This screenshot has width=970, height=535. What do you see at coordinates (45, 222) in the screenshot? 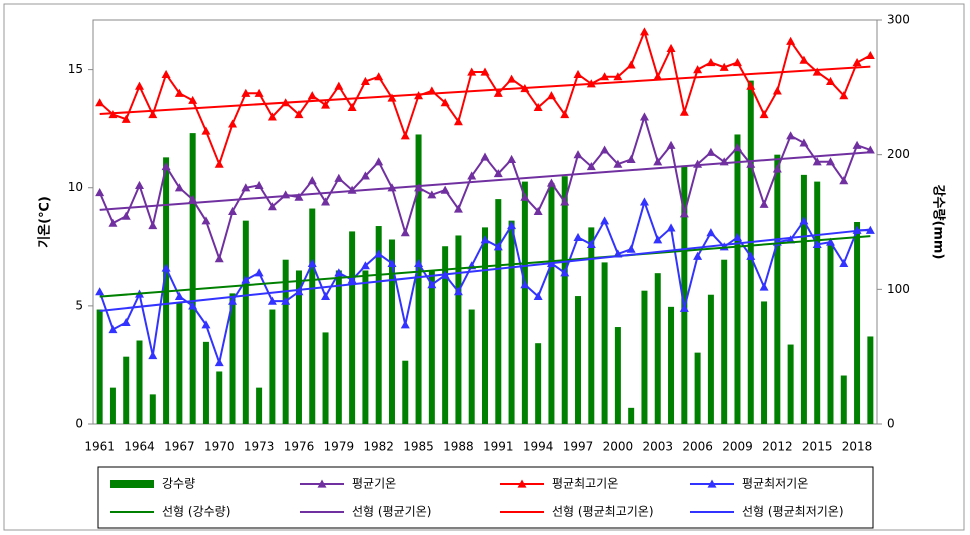
I see `y-axis-title: 기온(℃)` at bounding box center [45, 222].